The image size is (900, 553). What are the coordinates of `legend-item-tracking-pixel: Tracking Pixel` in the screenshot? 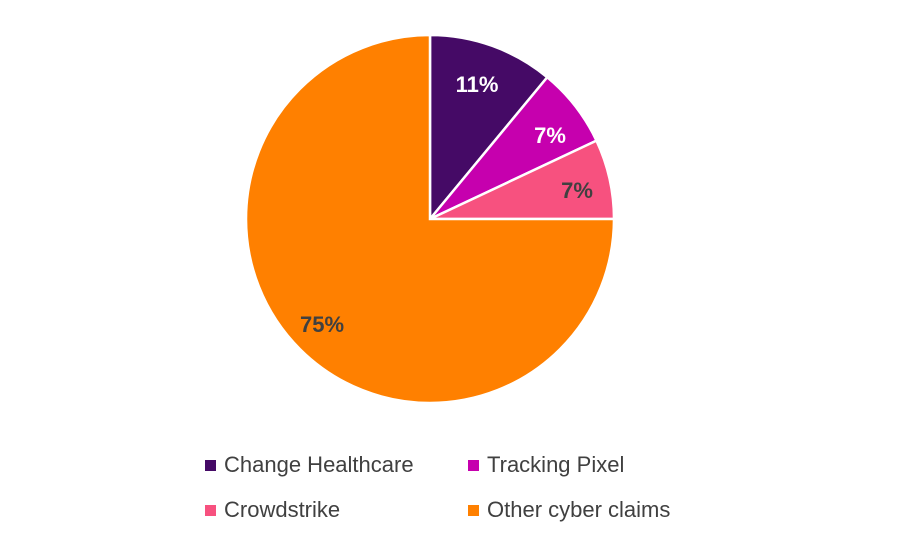 It's located at (546, 465).